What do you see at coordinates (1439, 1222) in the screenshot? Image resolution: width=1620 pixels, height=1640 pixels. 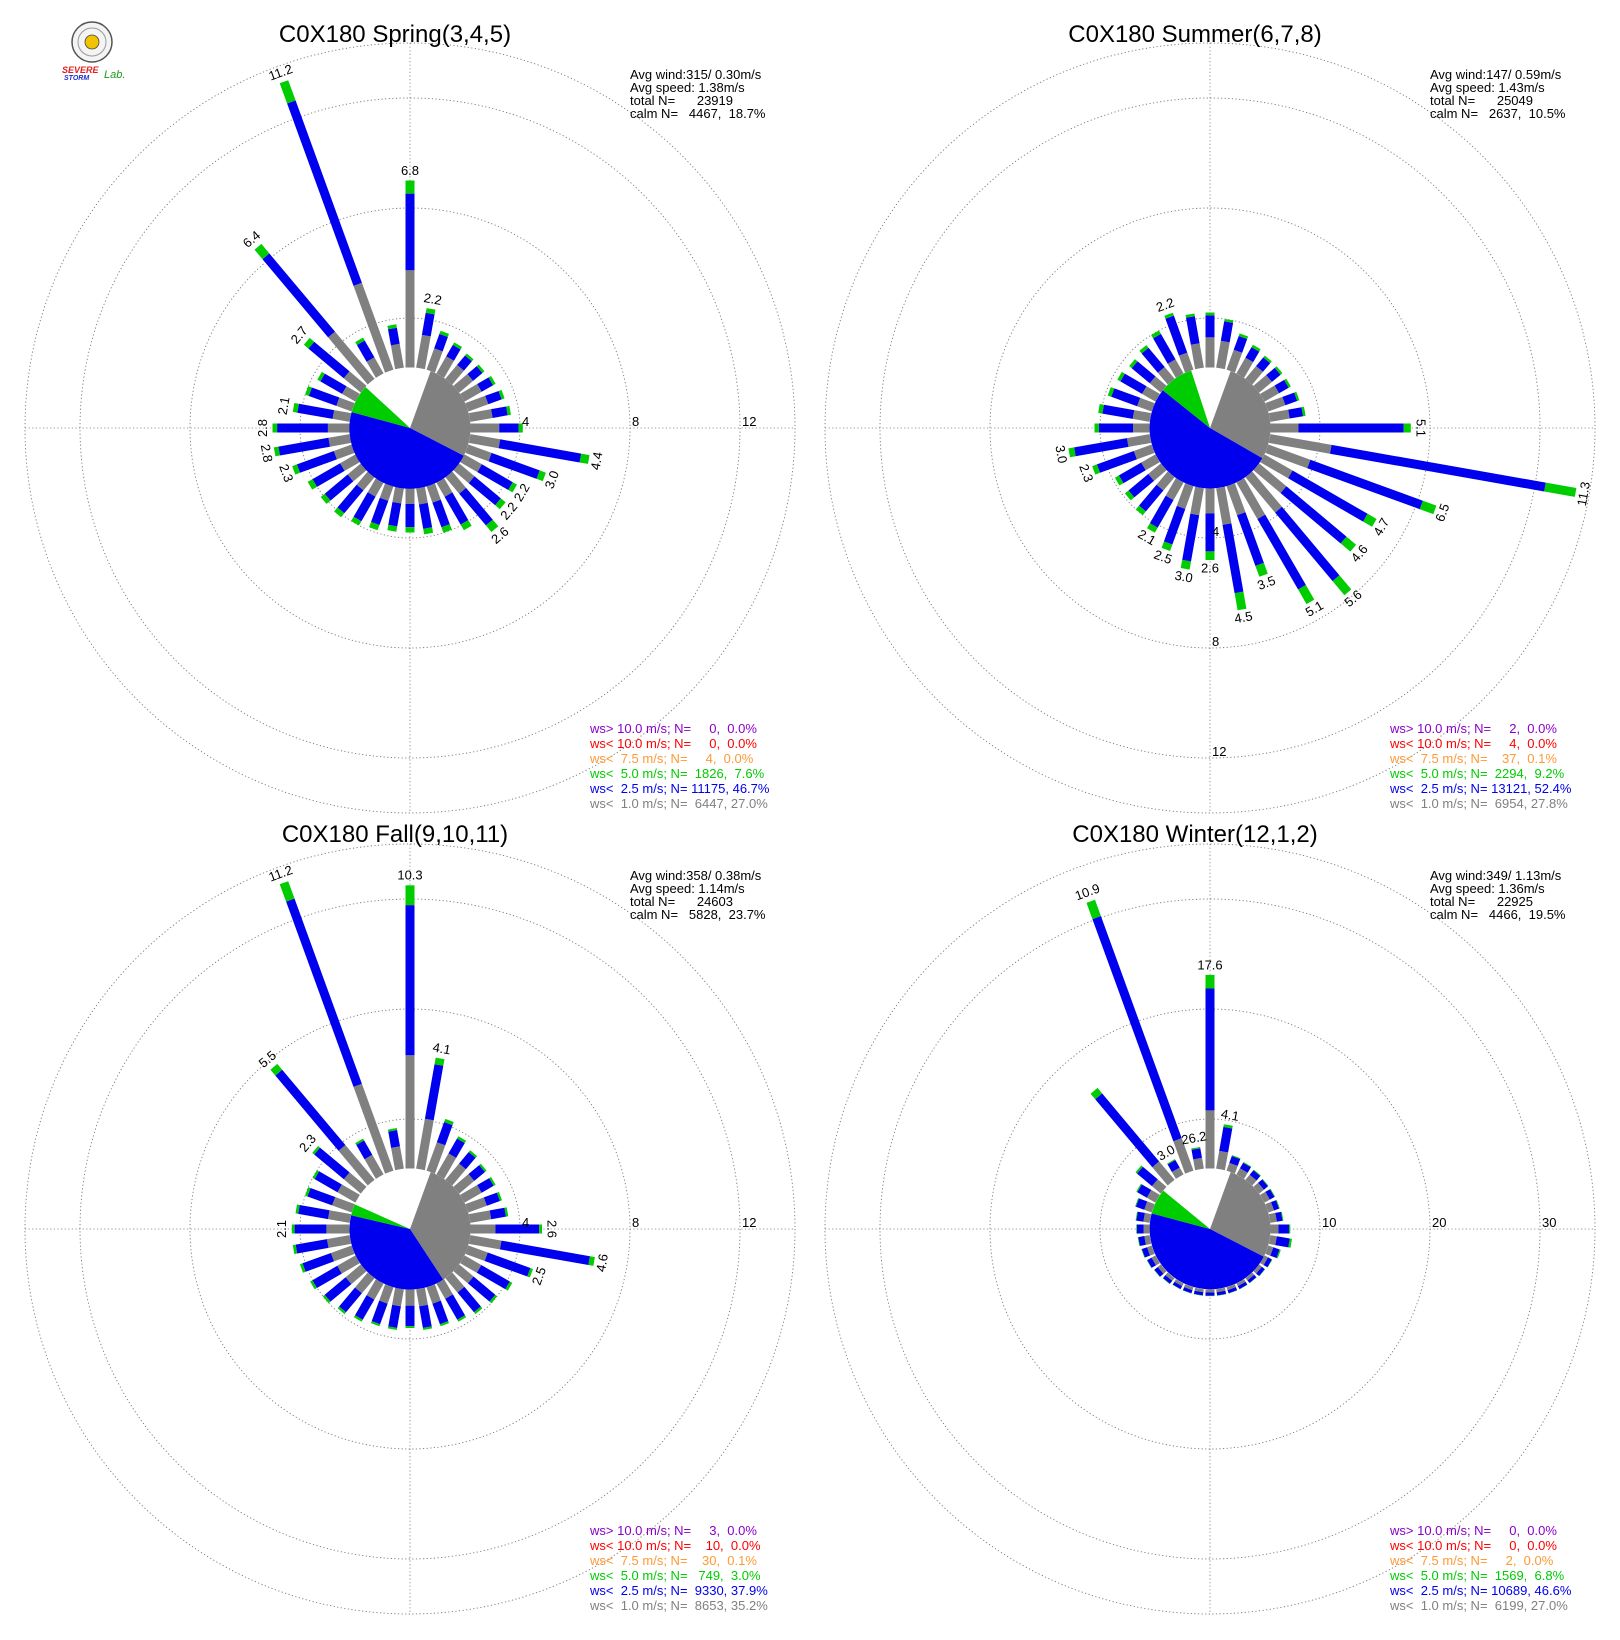 I see `ring-tick-label: 20` at bounding box center [1439, 1222].